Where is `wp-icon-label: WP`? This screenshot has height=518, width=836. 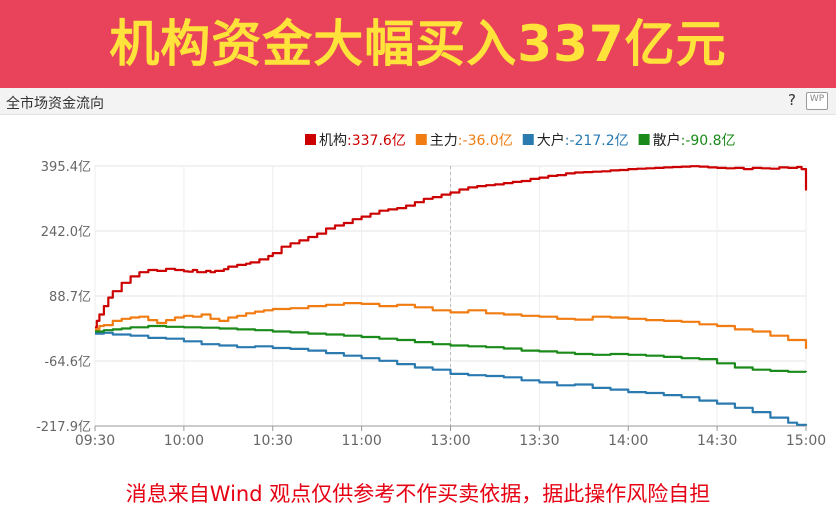
wp-icon-label: WP is located at coordinates (817, 99).